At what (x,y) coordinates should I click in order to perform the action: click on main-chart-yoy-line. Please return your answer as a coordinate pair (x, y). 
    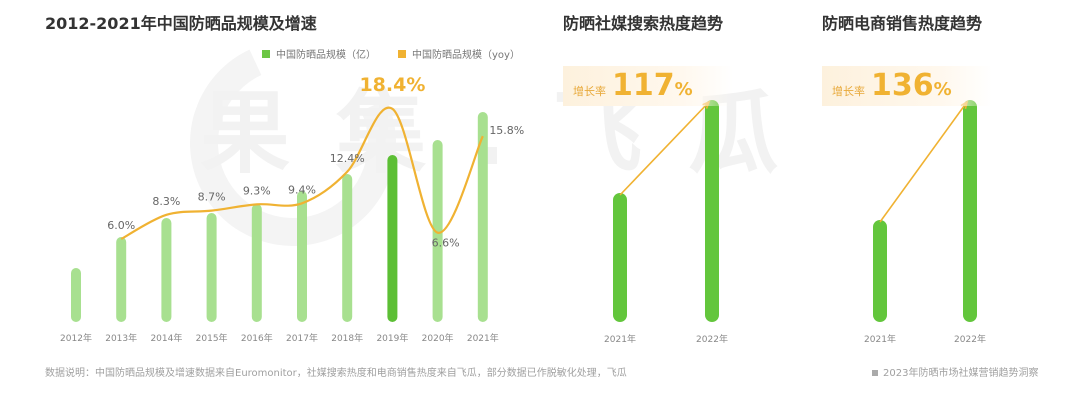
    Looking at the image, I should click on (302, 173).